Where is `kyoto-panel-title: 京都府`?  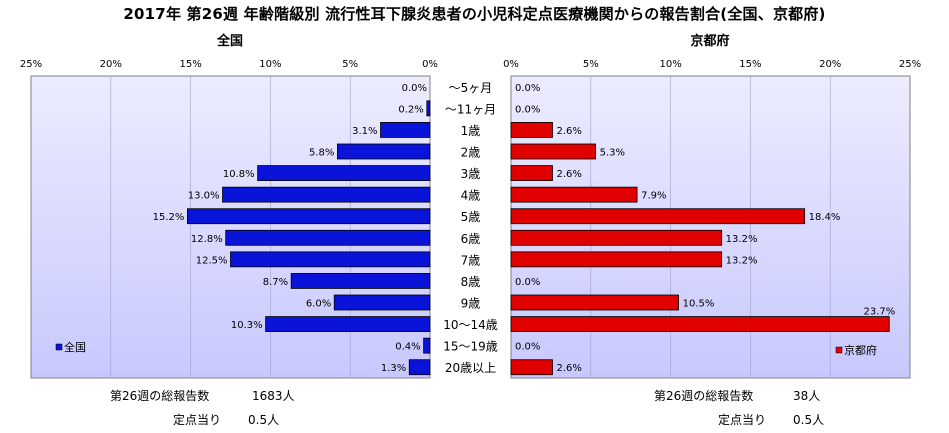
kyoto-panel-title: 京都府 is located at coordinates (709, 41).